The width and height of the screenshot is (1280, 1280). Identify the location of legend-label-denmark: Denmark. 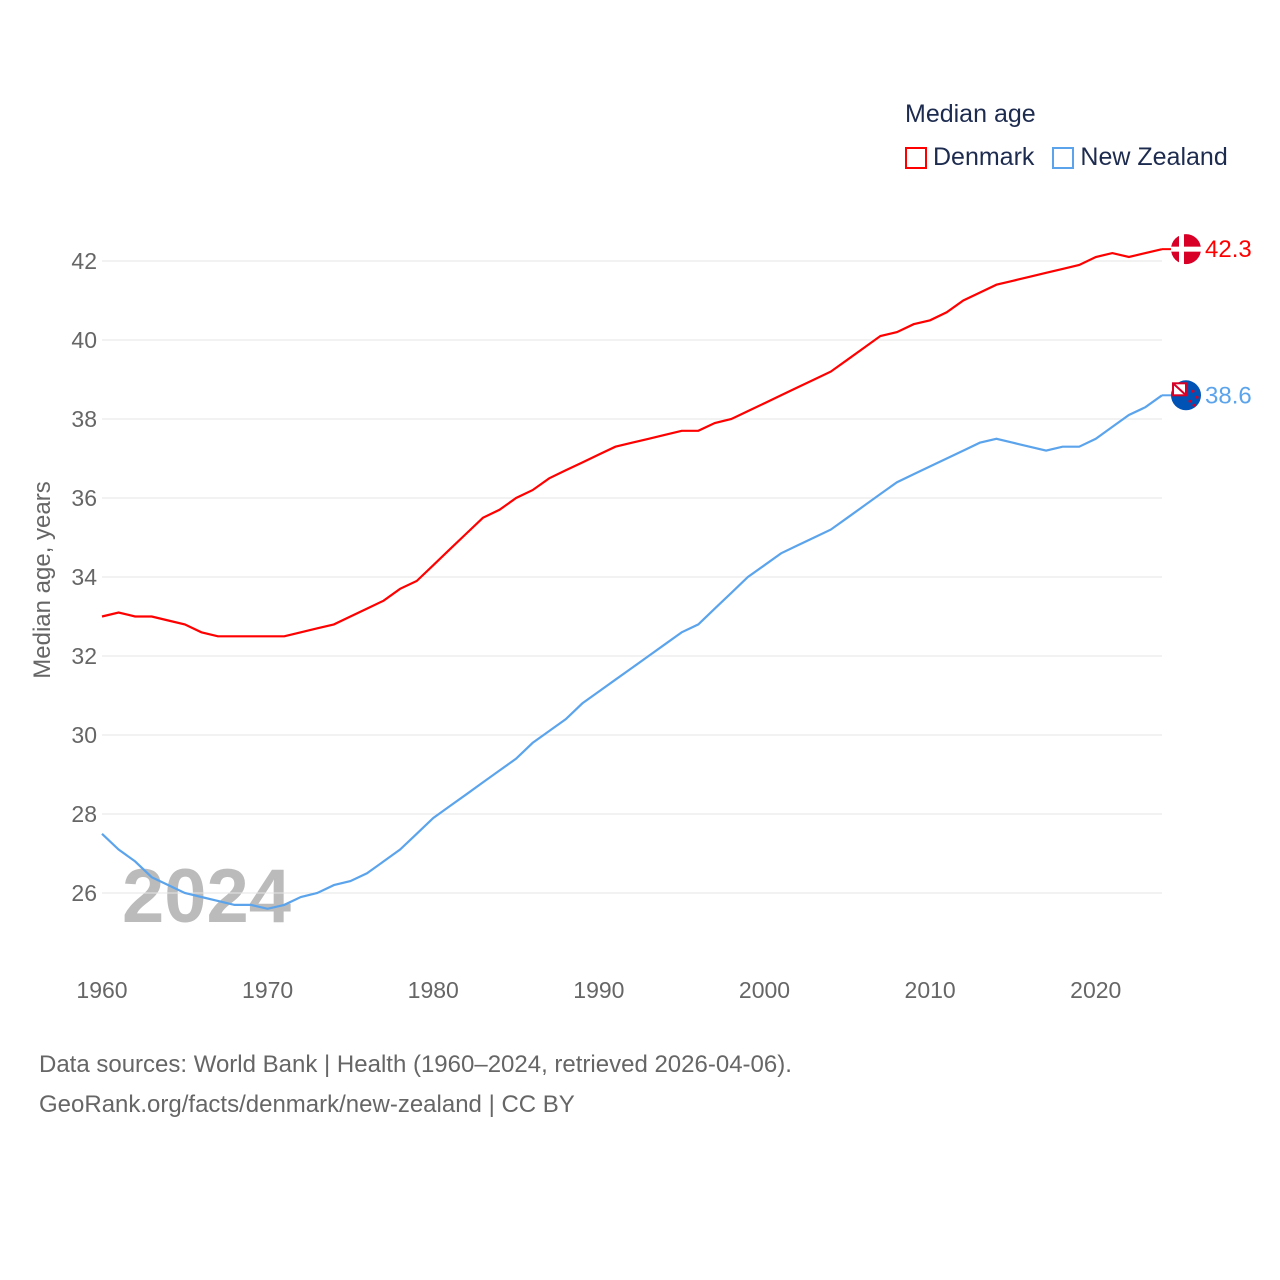
(984, 157).